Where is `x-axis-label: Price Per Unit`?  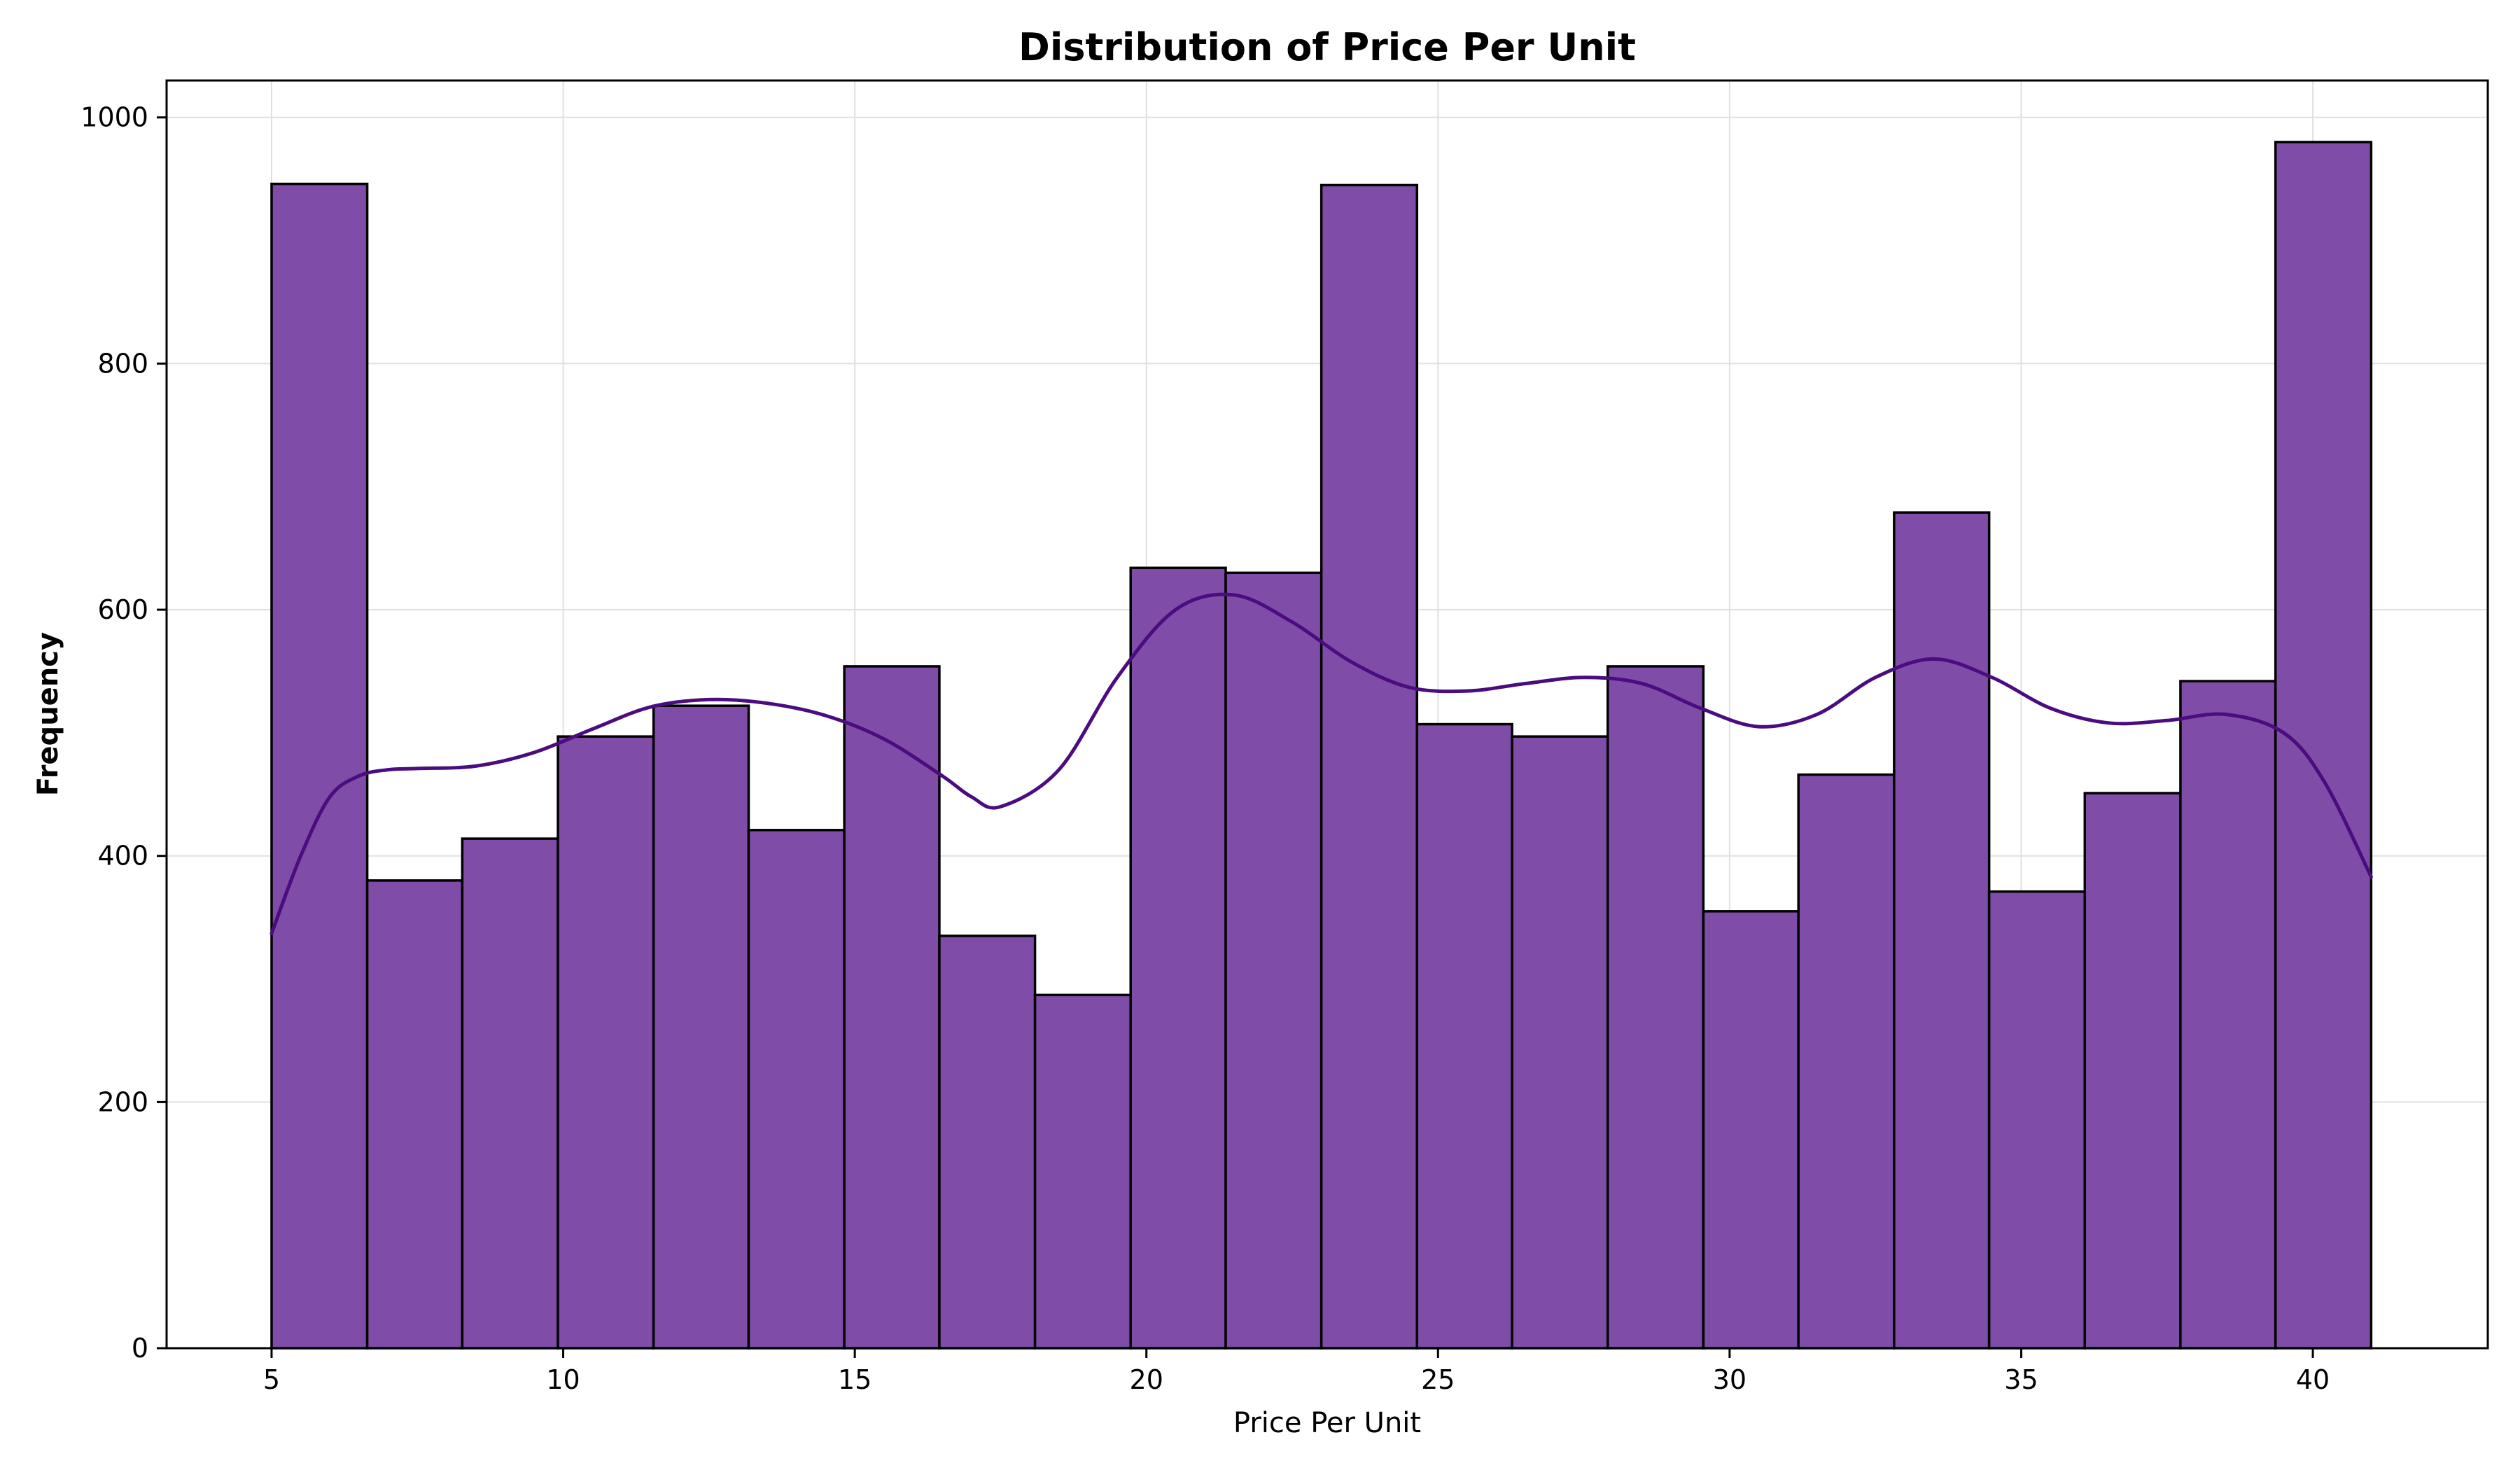
x-axis-label: Price Per Unit is located at coordinates (1327, 1423).